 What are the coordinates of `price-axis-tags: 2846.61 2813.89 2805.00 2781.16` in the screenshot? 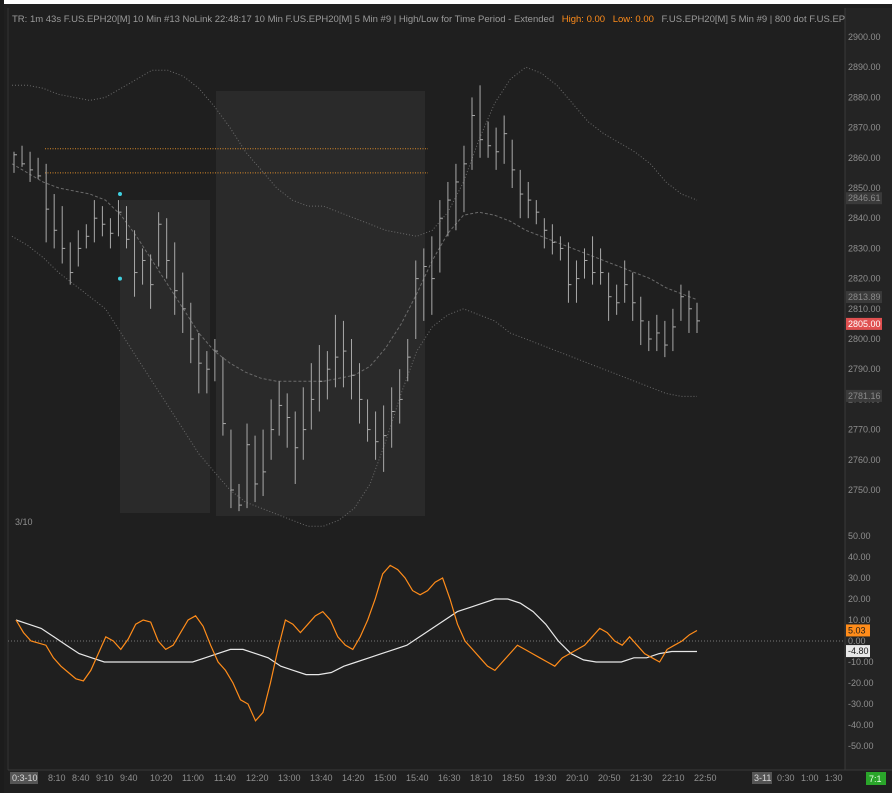 It's located at (864, 297).